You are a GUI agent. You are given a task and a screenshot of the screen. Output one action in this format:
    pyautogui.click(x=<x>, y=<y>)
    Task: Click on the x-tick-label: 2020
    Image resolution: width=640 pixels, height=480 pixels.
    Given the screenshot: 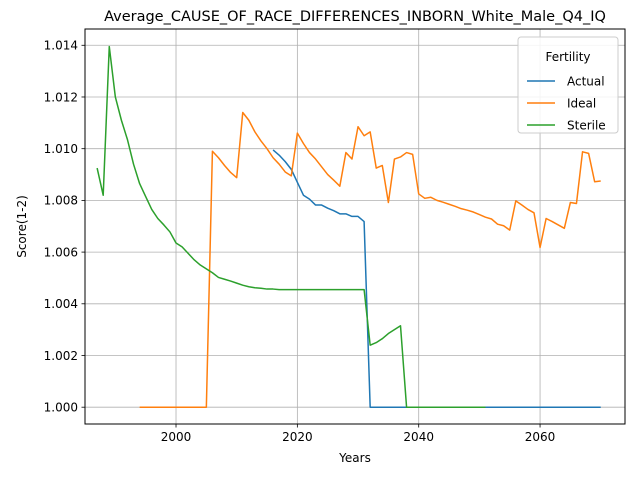 What is the action you would take?
    pyautogui.click(x=297, y=437)
    